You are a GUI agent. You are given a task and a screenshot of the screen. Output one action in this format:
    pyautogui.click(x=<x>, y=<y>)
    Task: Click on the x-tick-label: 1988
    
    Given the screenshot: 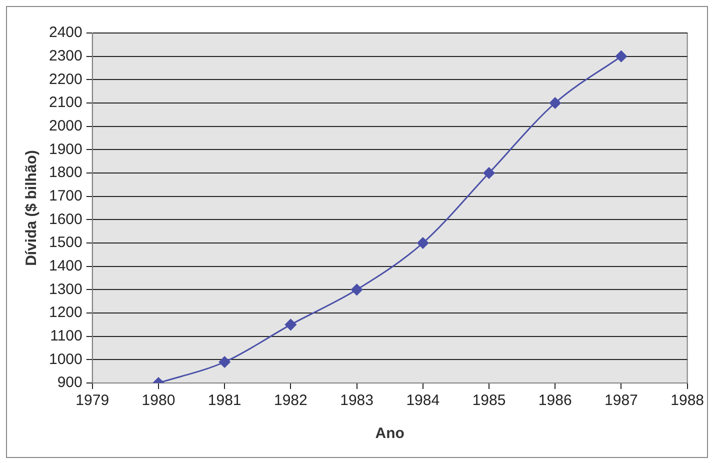 What is the action you would take?
    pyautogui.click(x=687, y=401)
    